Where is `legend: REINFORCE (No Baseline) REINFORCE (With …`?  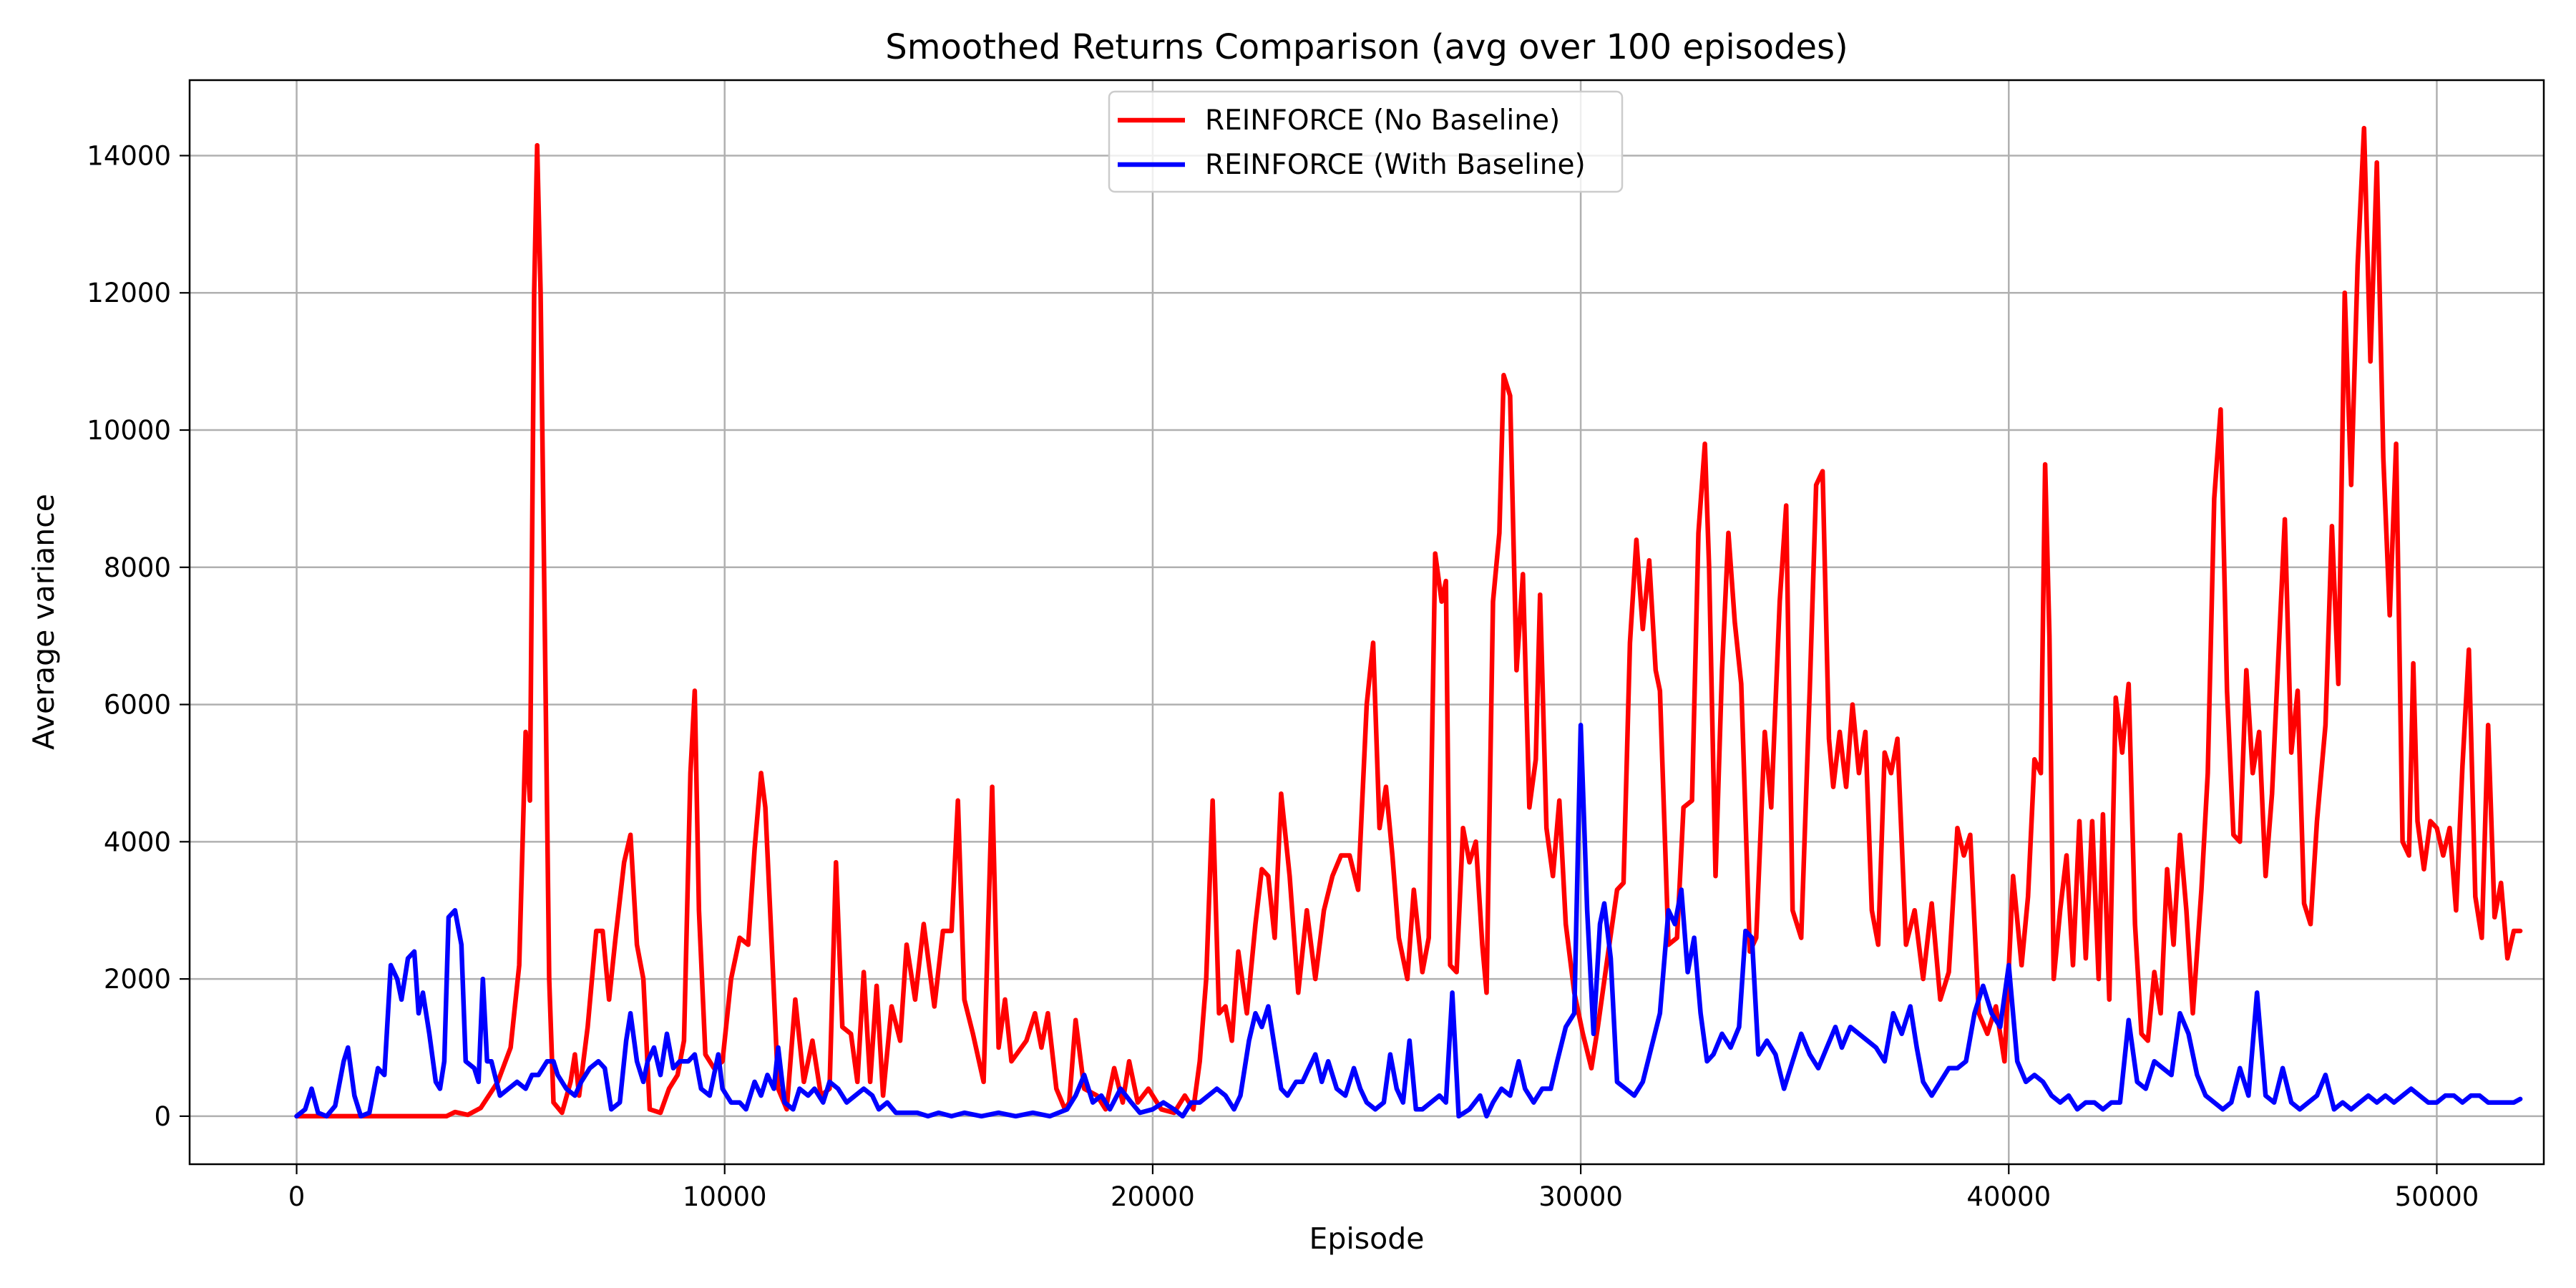
legend: REINFORCE (No Baseline) REINFORCE (With … is located at coordinates (1366, 141).